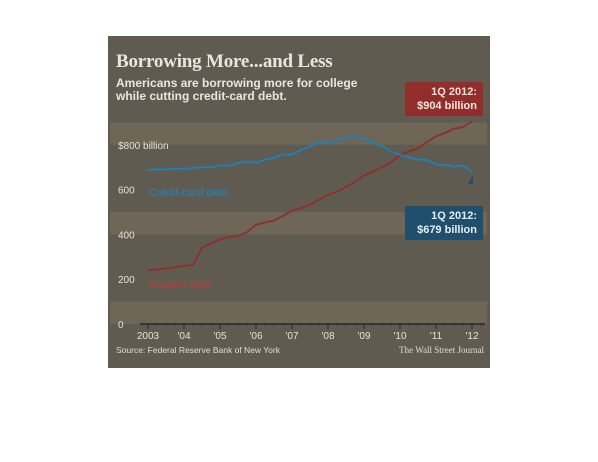  I want to click on y-tick-label: 200, so click(126, 280).